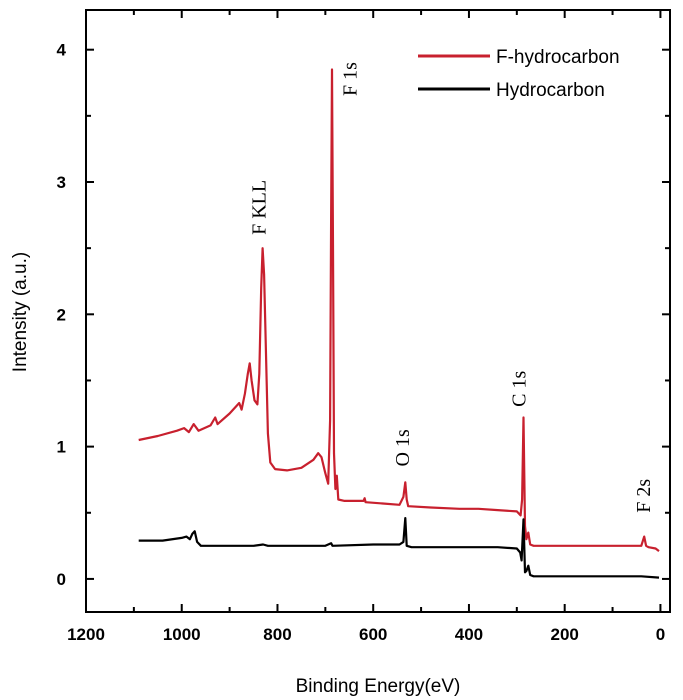  What do you see at coordinates (469, 634) in the screenshot?
I see `x-tick-label: 400` at bounding box center [469, 634].